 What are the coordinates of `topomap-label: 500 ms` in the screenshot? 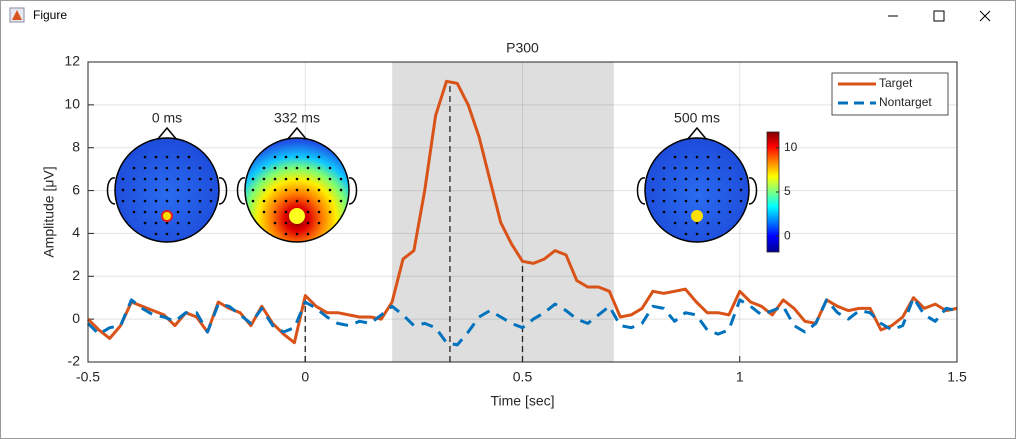 It's located at (697, 118).